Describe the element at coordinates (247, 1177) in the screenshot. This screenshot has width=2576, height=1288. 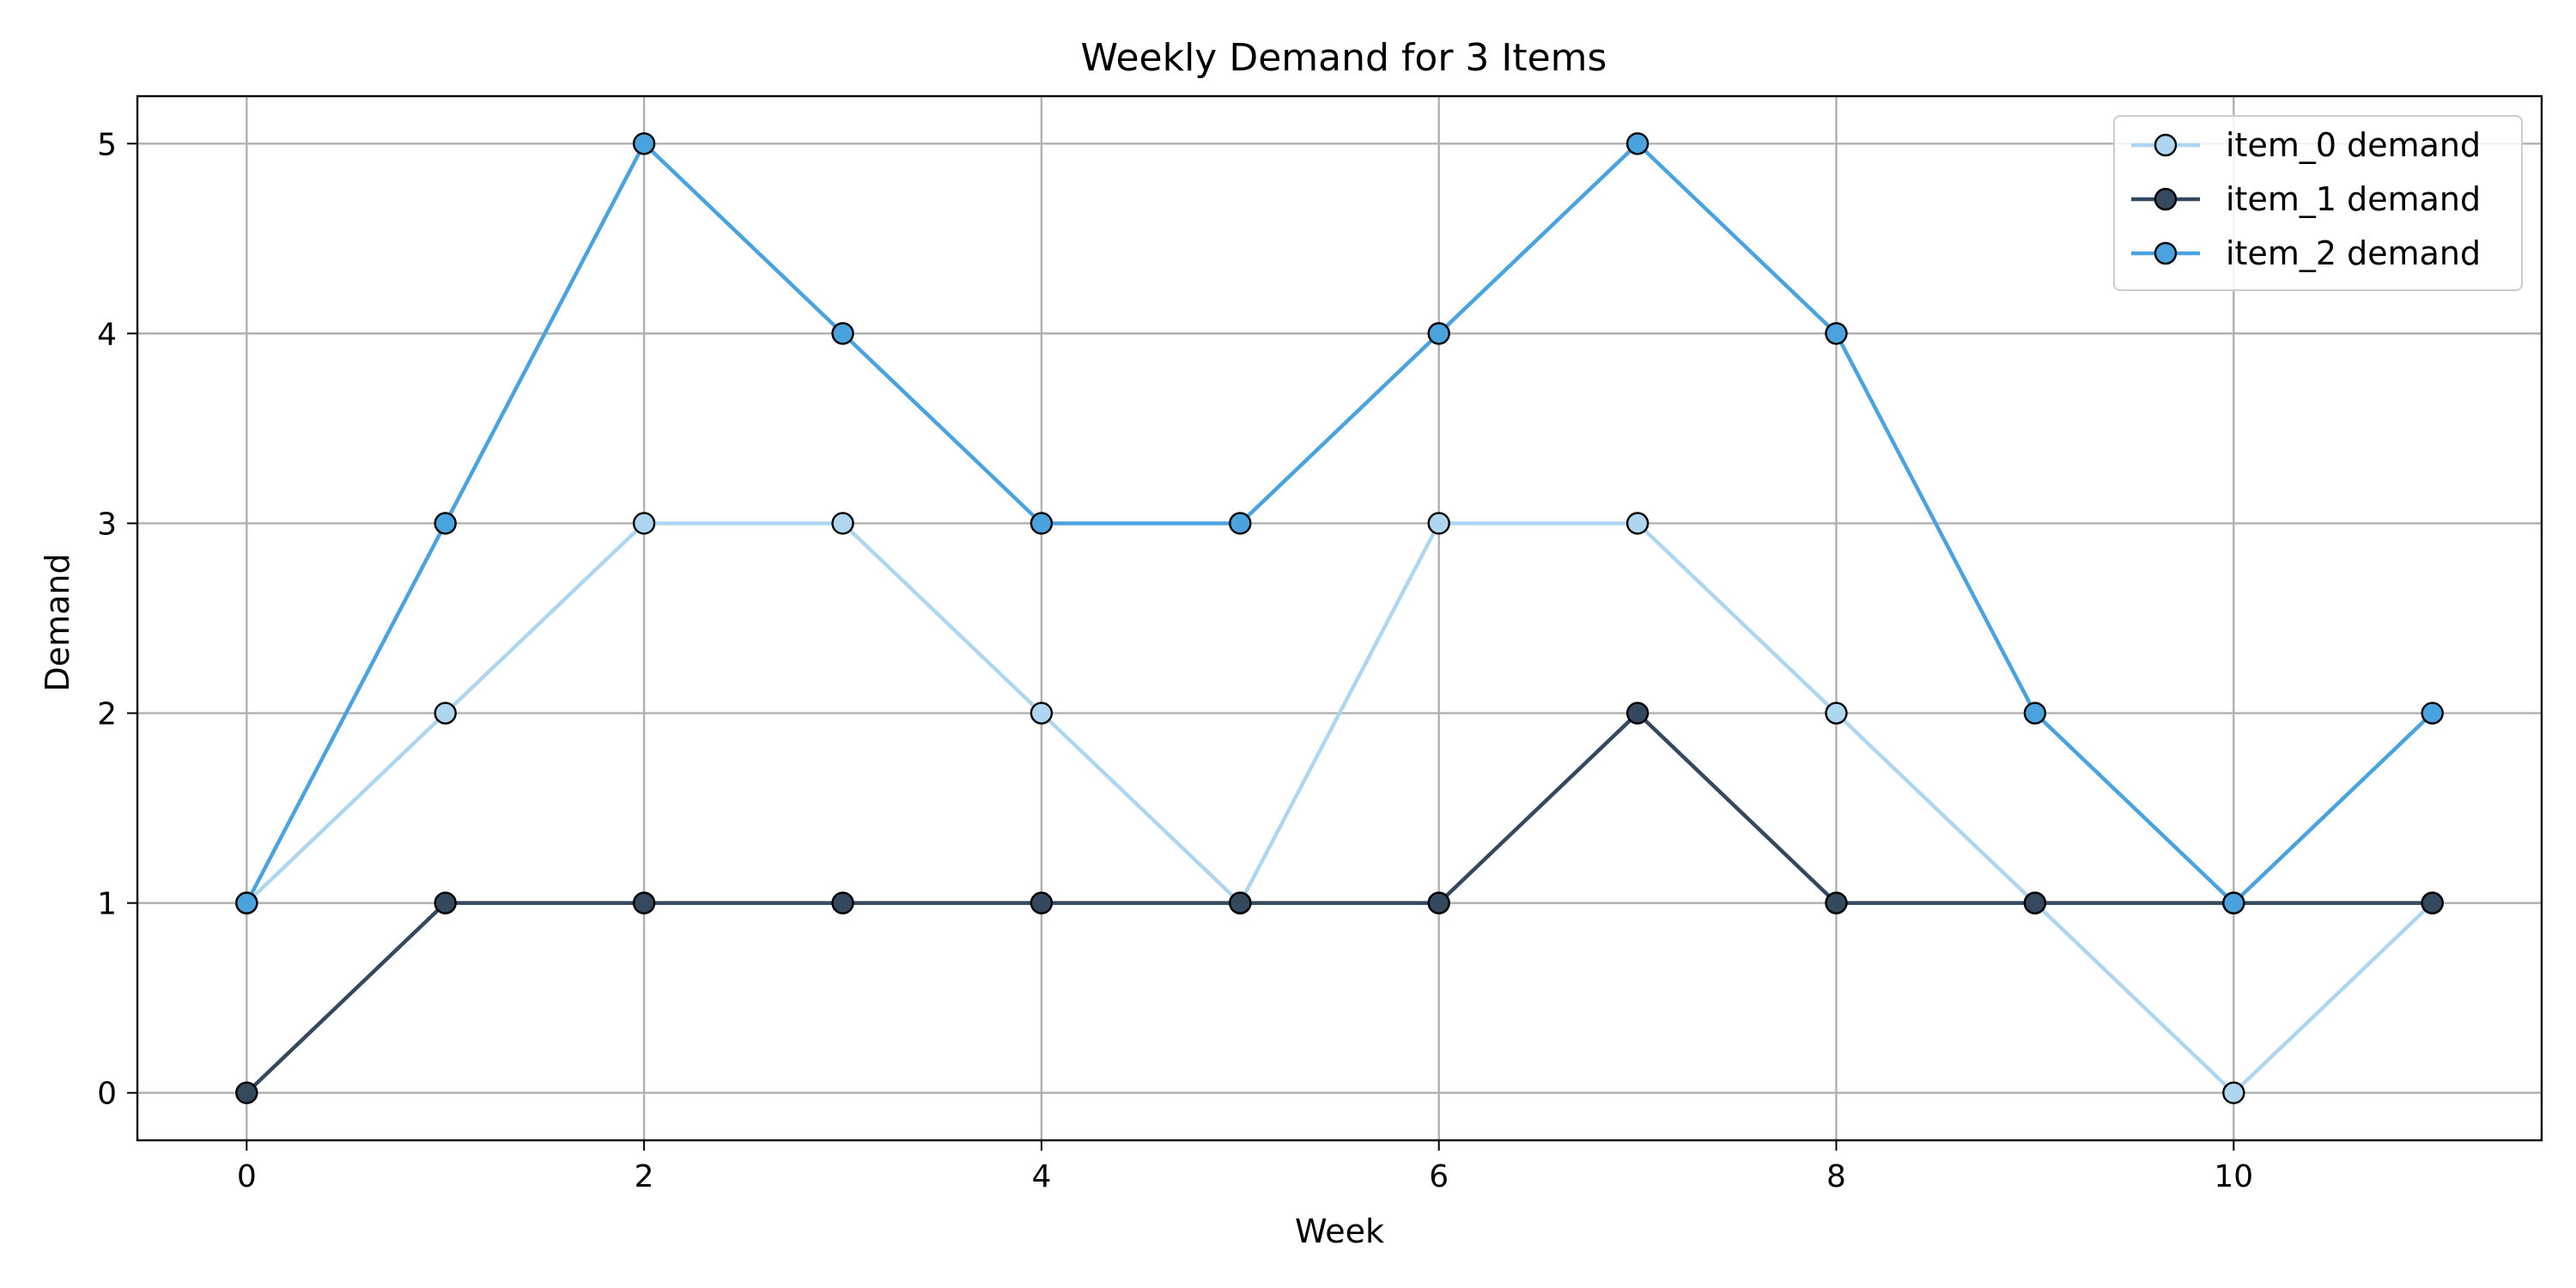
I see `x-tick-label: 0` at that location.